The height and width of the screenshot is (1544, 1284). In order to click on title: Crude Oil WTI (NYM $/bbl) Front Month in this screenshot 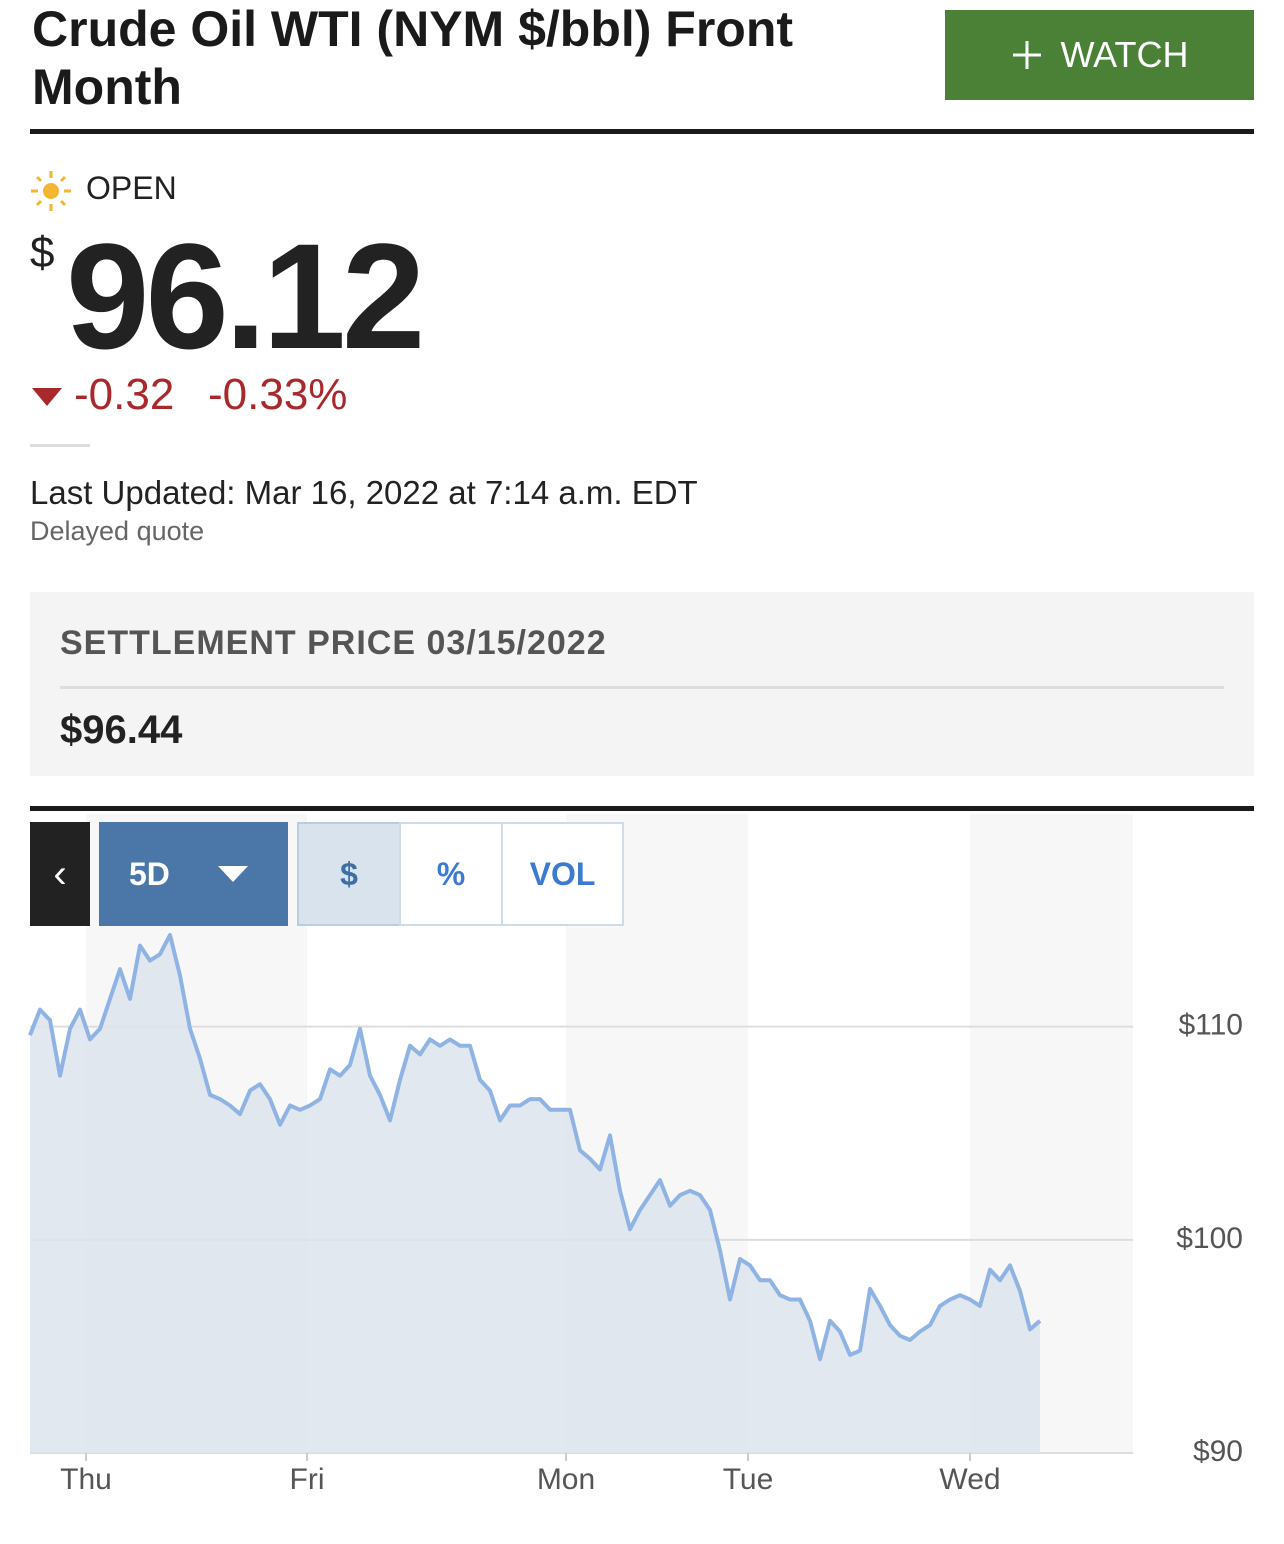, I will do `click(413, 58)`.